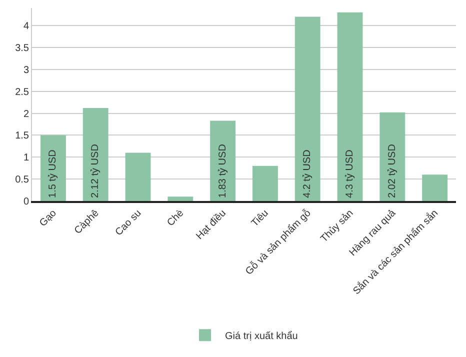 The image size is (466, 357). I want to click on data-label: 2.12 tỷ USD, so click(96, 171).